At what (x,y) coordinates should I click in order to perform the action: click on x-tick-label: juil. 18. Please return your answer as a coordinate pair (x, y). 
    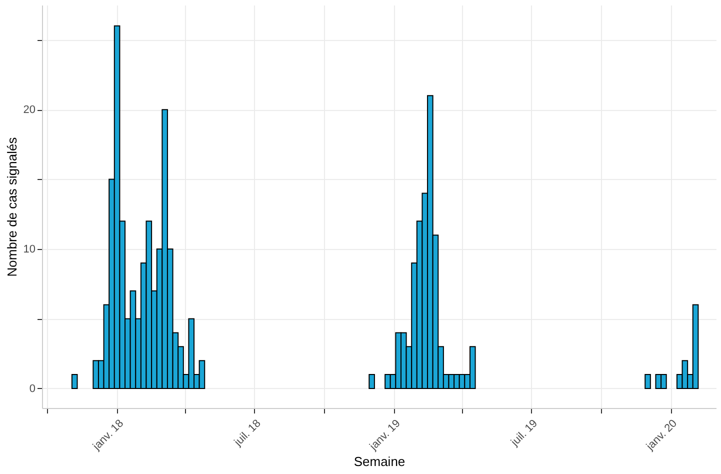
    Looking at the image, I should click on (248, 434).